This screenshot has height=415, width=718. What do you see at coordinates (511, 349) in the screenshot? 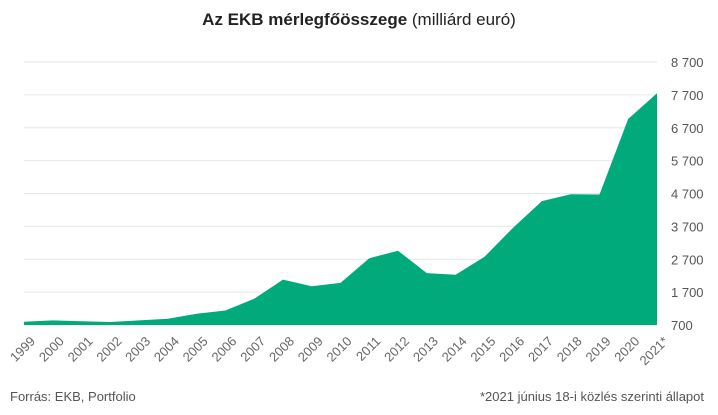
I see `x-tick-label: 2016` at bounding box center [511, 349].